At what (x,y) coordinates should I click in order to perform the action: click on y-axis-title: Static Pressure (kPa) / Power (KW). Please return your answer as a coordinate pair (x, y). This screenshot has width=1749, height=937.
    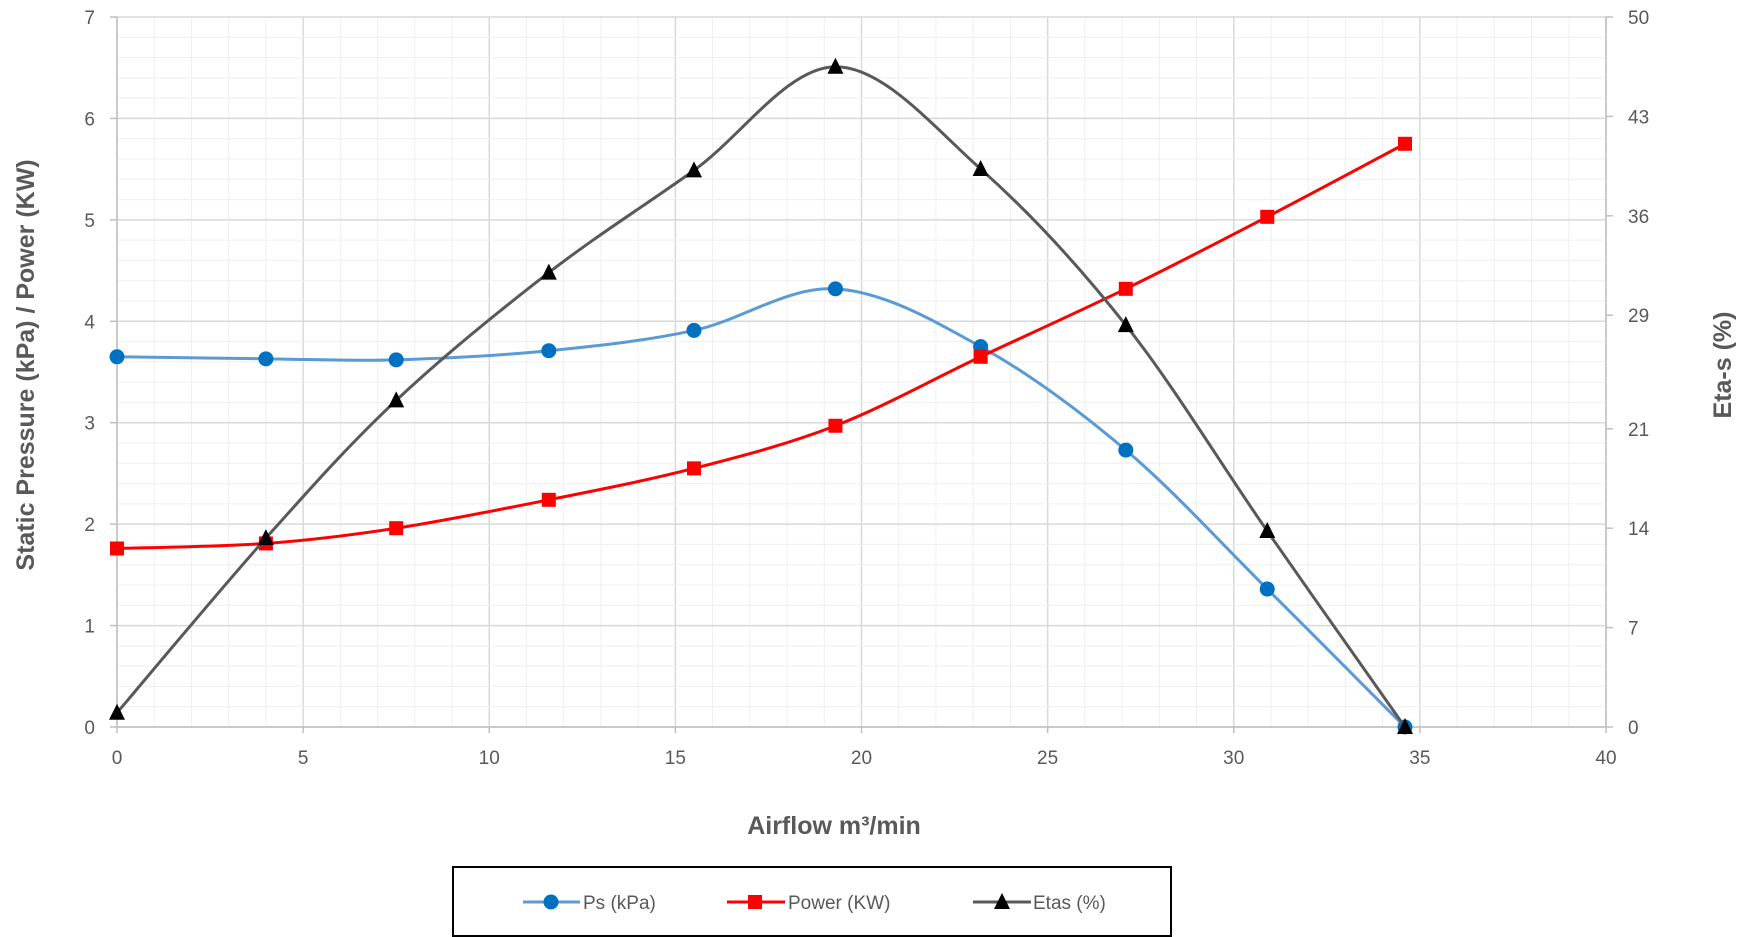
    Looking at the image, I should click on (26, 364).